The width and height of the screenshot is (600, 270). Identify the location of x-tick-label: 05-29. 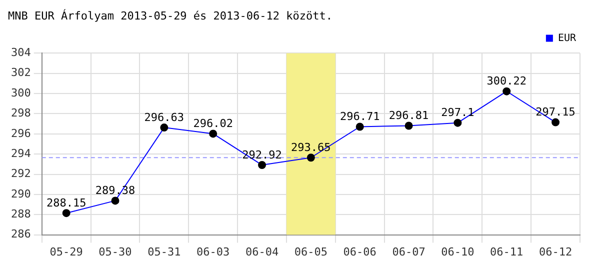
(66, 251).